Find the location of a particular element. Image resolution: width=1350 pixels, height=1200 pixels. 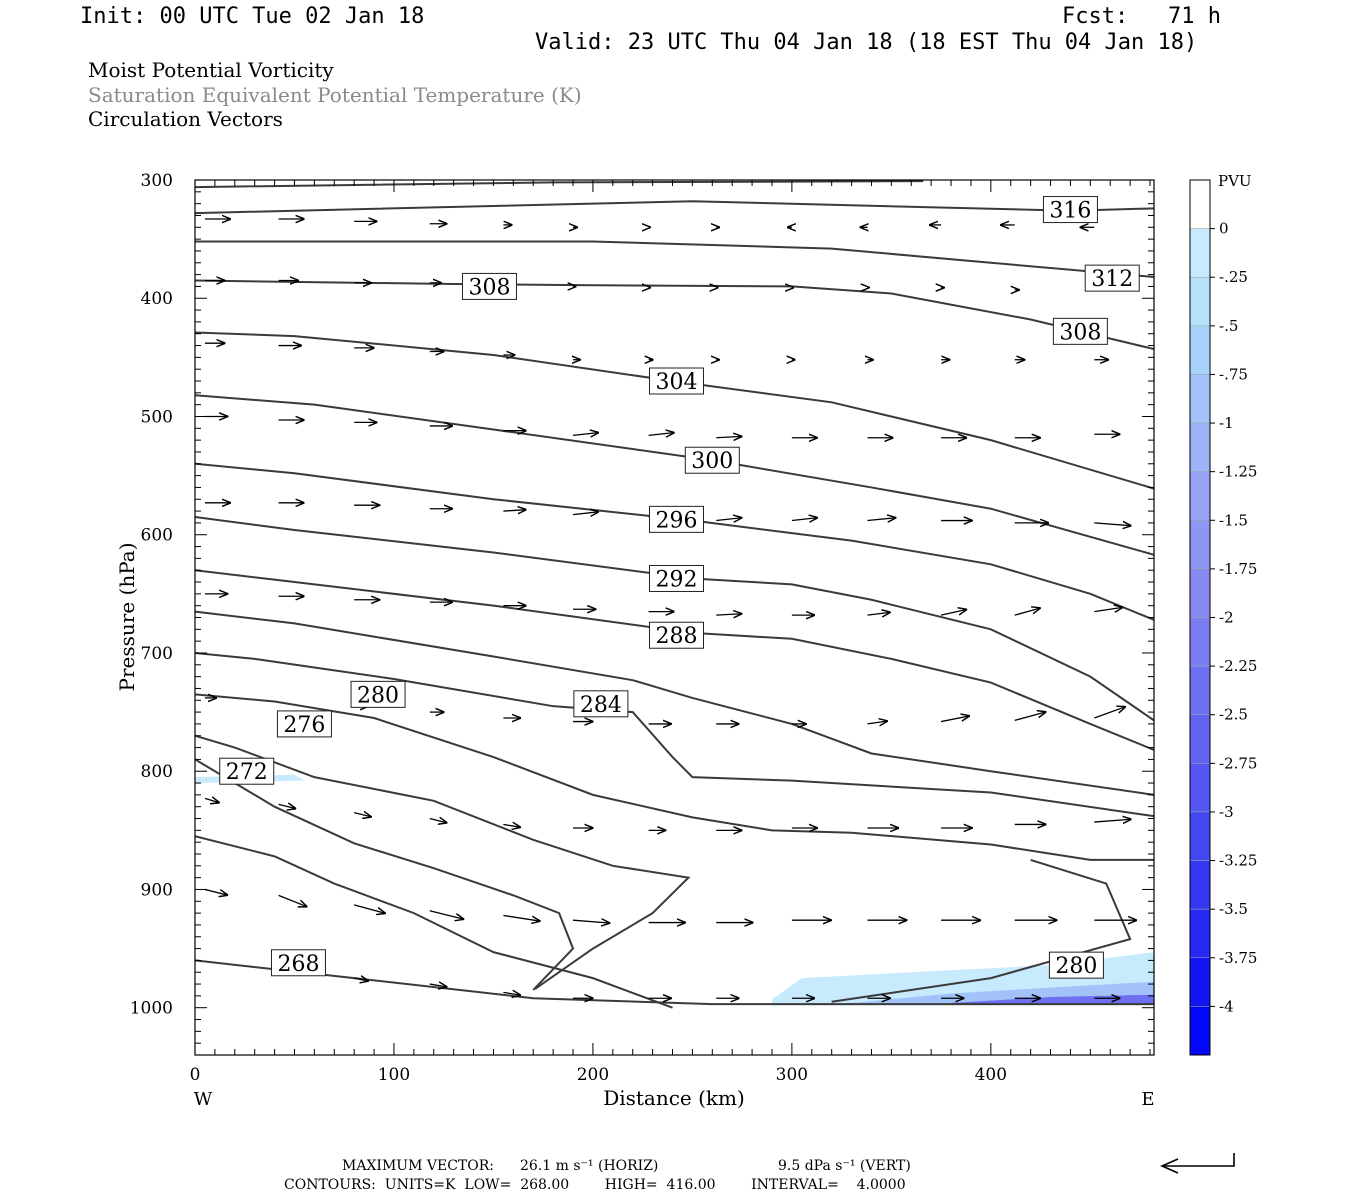

y-tick-label: 800 is located at coordinates (157, 772).